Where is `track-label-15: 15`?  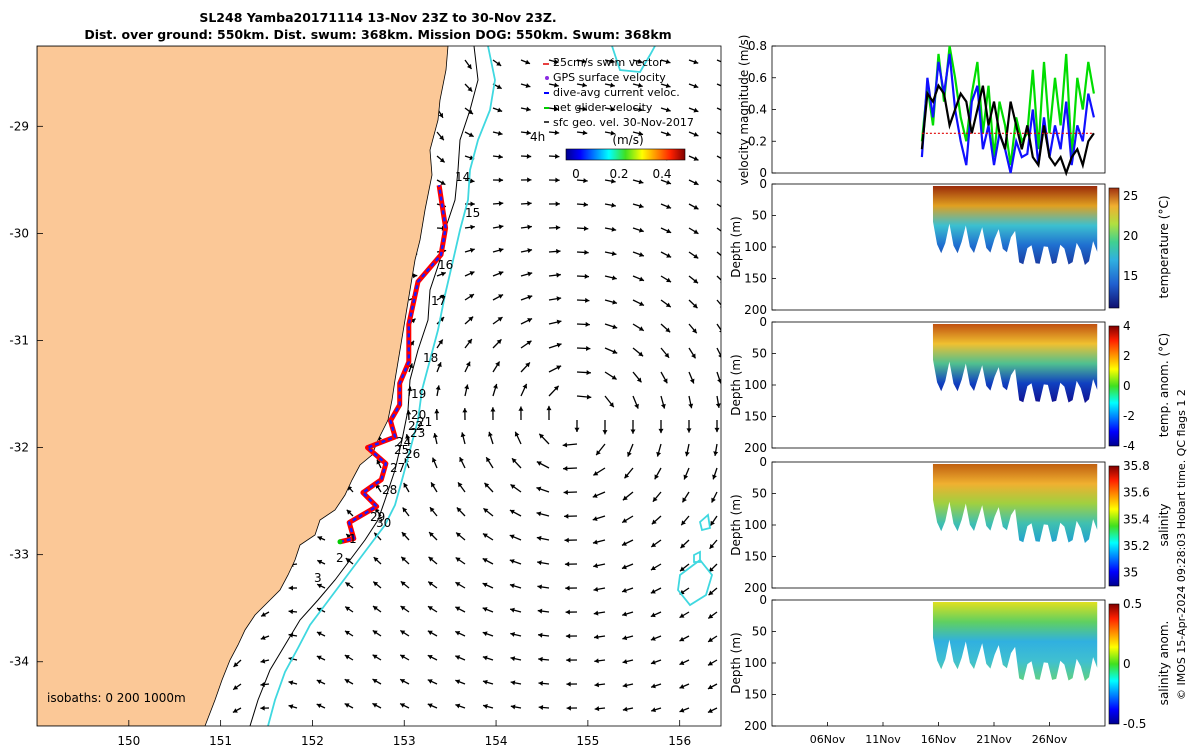 track-label-15: 15 is located at coordinates (472, 213).